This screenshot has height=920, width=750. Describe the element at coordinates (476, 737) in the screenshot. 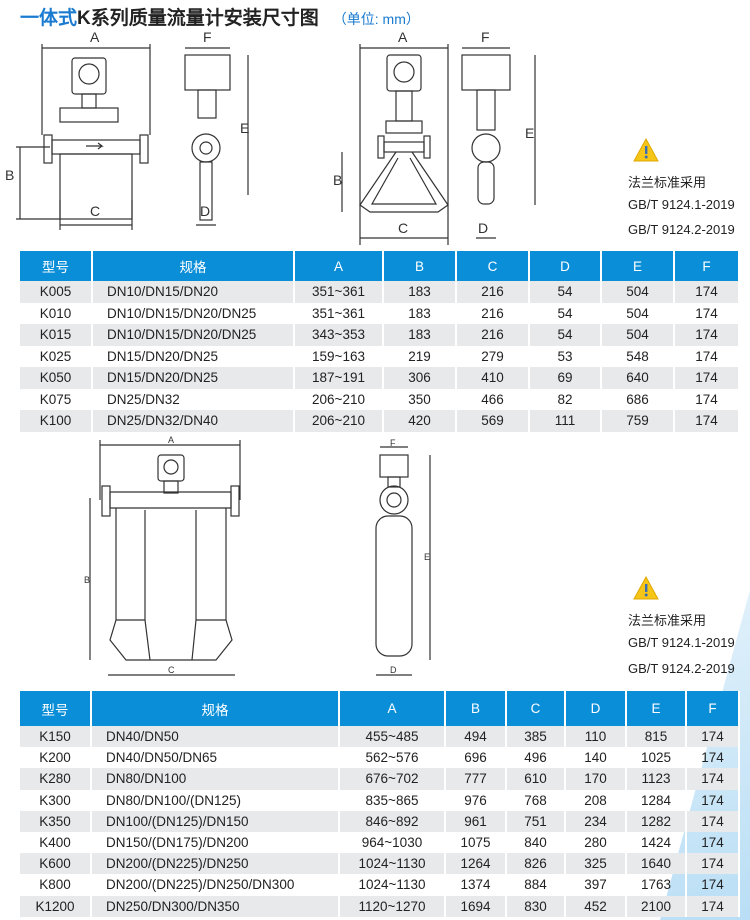

I see `table-cell: 494` at that location.